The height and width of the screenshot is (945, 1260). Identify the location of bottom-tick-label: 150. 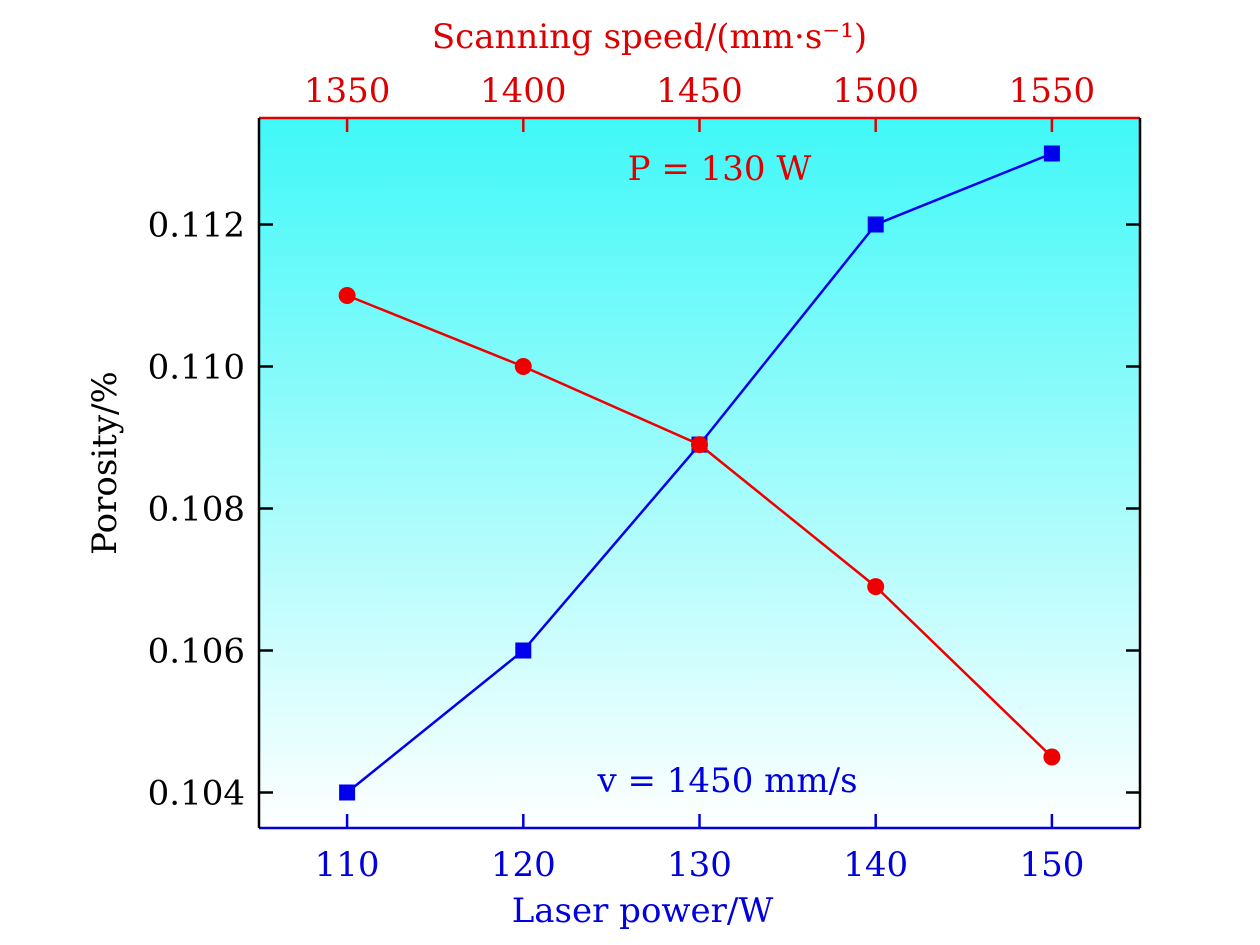
(1051, 865).